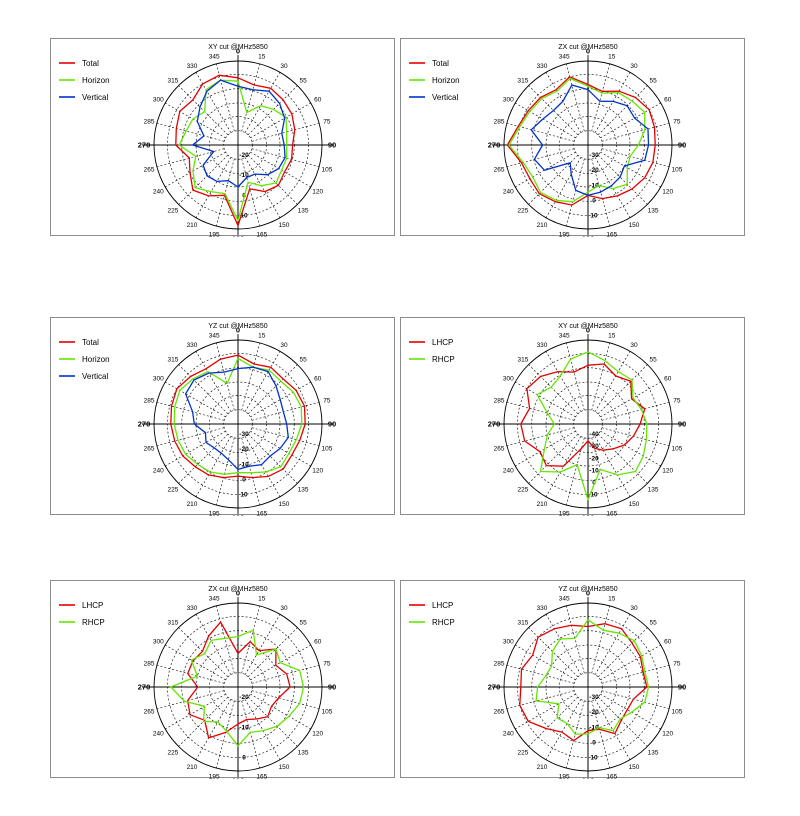 This screenshot has height=816, width=800. What do you see at coordinates (158, 471) in the screenshot?
I see `angle-tick-label: 240` at bounding box center [158, 471].